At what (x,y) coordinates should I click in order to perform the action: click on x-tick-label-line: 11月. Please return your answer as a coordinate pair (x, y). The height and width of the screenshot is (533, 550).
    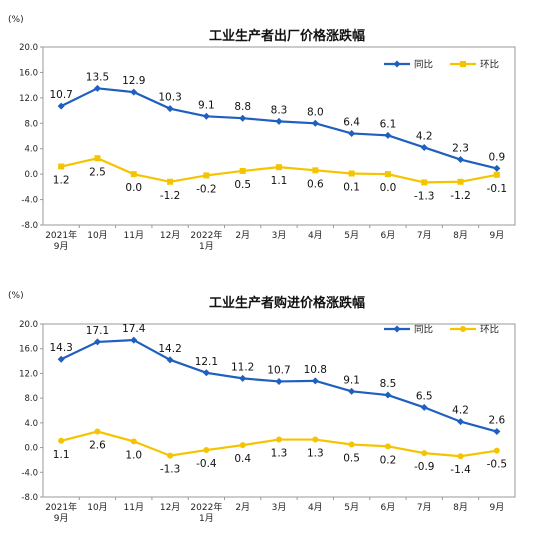
    Looking at the image, I should click on (134, 507).